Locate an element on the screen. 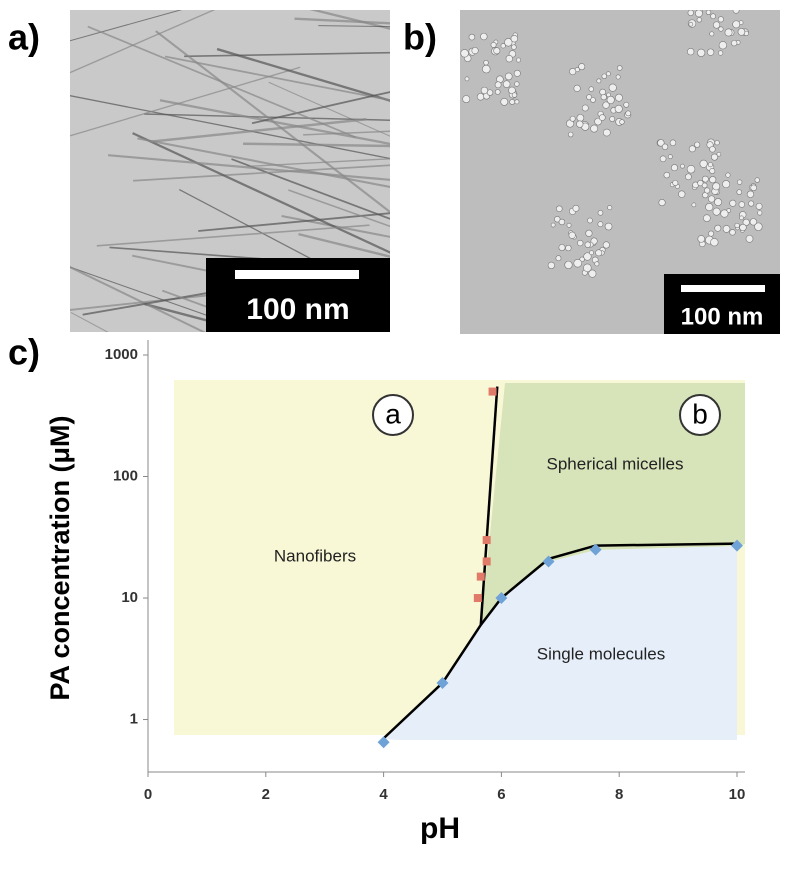 The image size is (800, 871). panel-label: a) is located at coordinates (24, 37).